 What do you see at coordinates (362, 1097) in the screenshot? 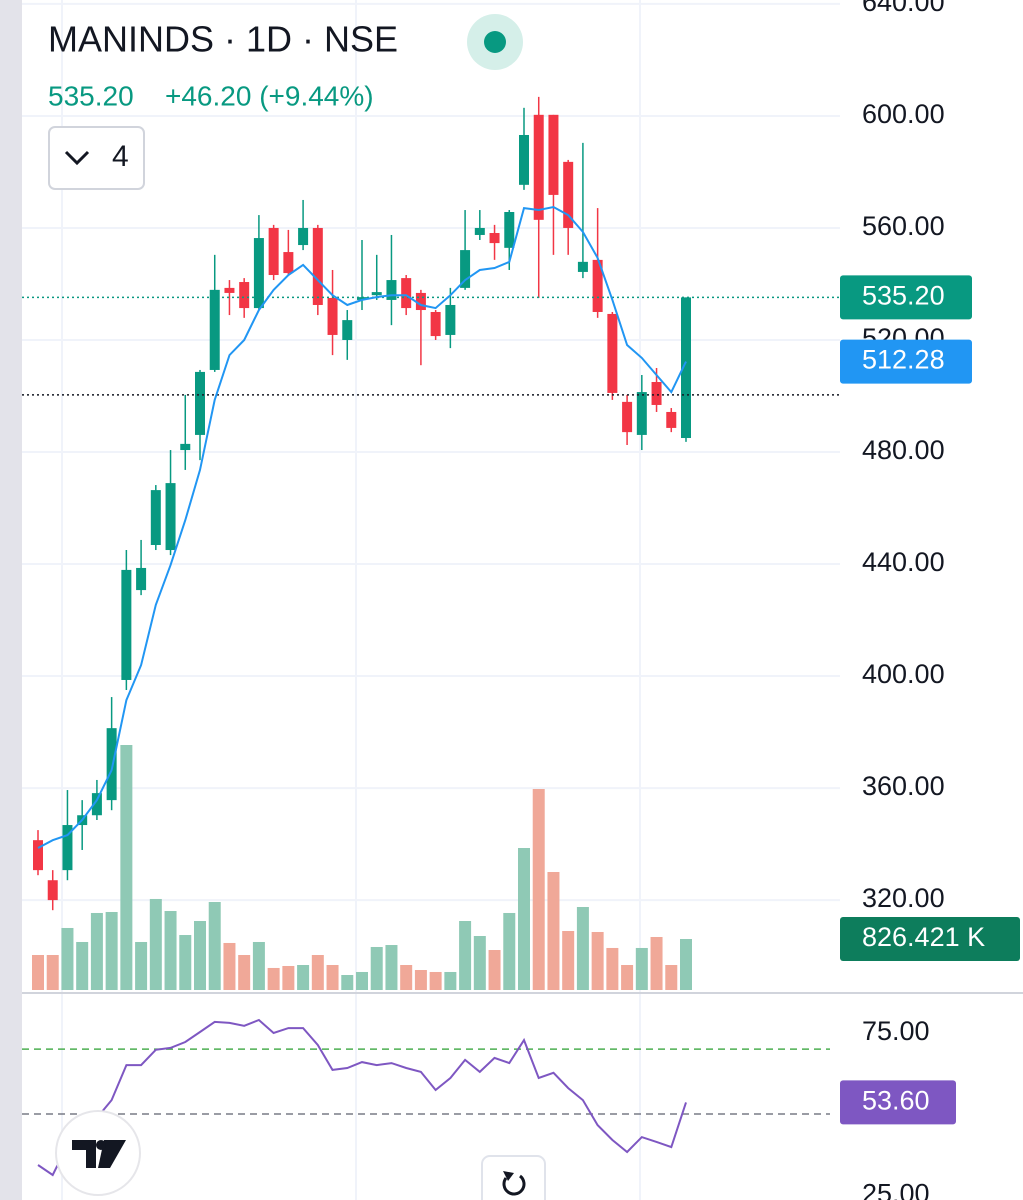
I see `rsi-line` at bounding box center [362, 1097].